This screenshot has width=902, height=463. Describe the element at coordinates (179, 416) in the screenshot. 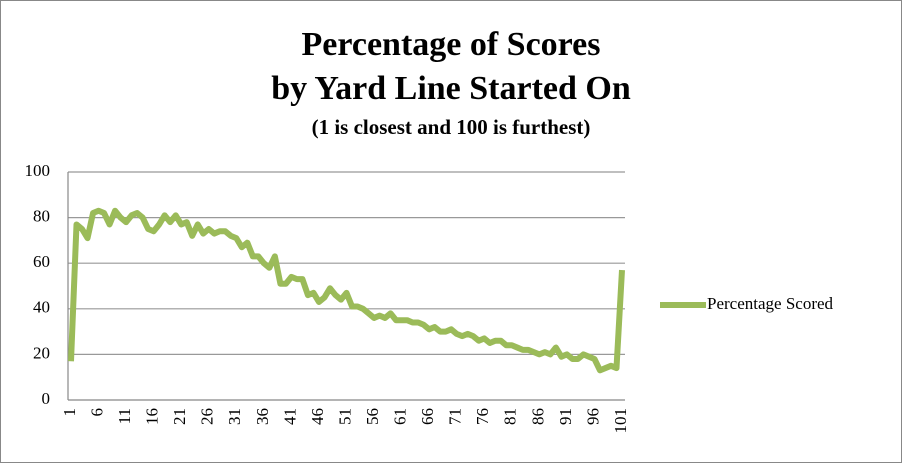

I see `x-tick-label: 21` at that location.